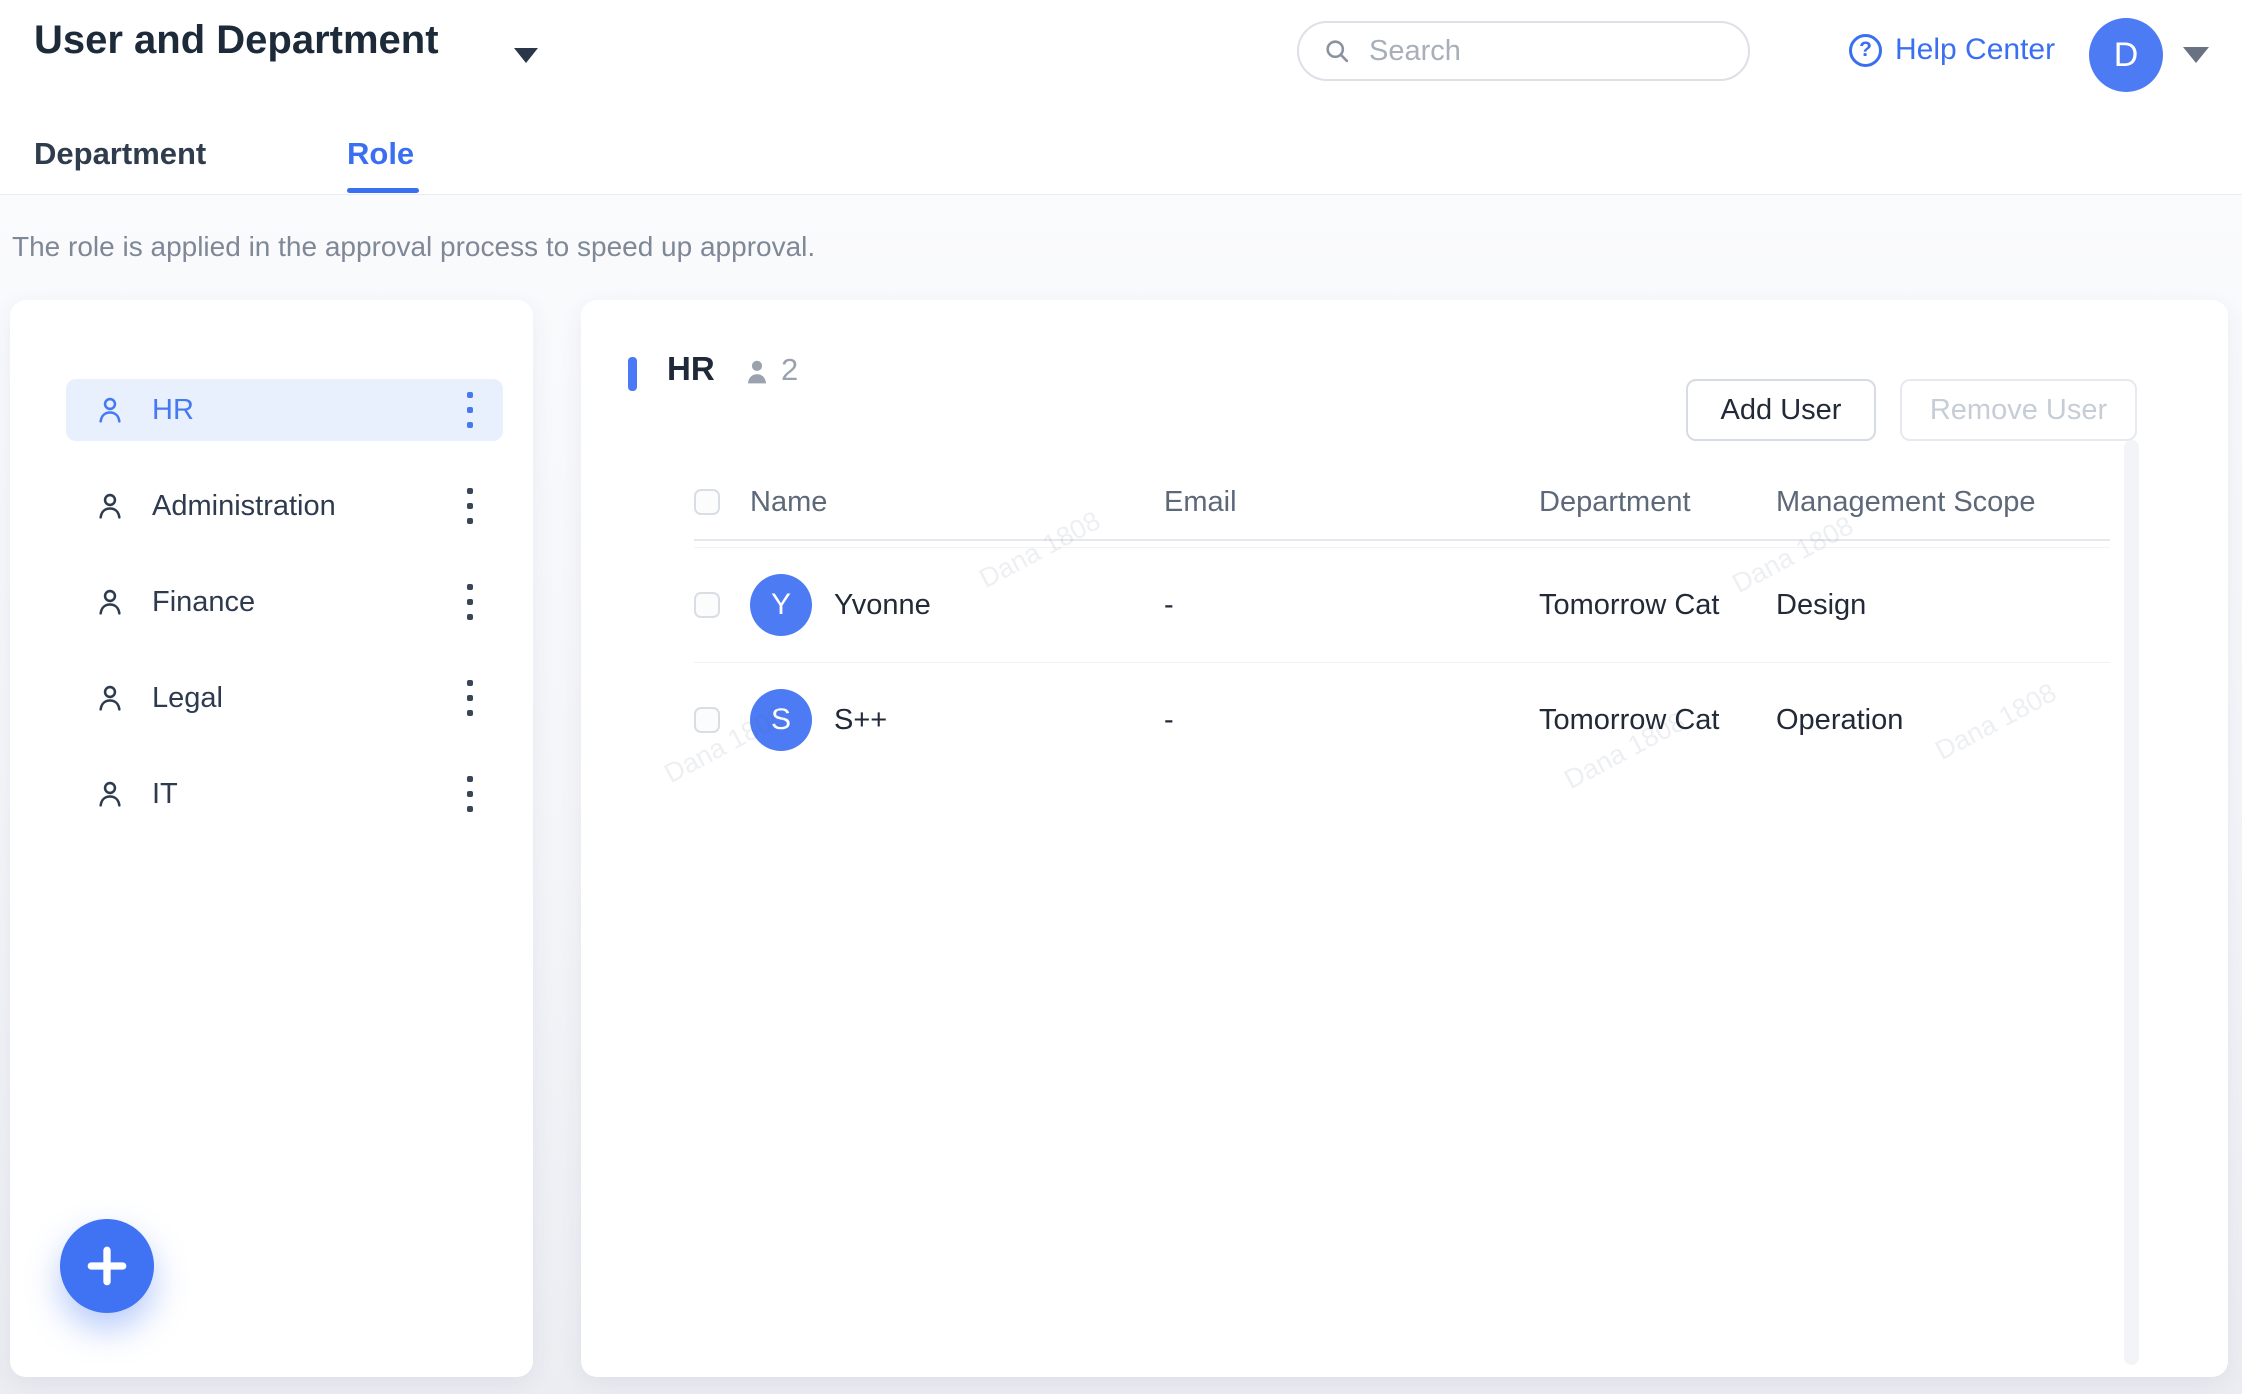 The height and width of the screenshot is (1394, 2242). I want to click on member-count-icon, so click(757, 372).